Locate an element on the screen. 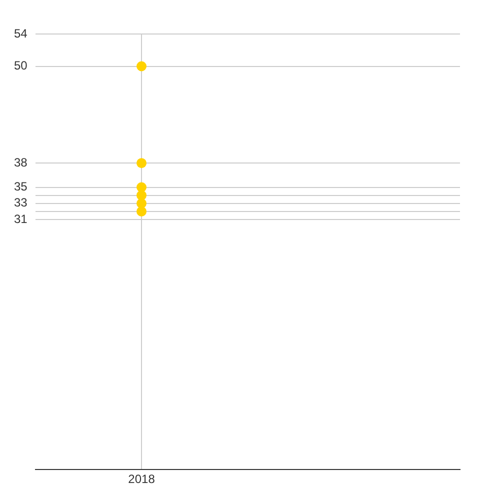  y-tick-label: 50 is located at coordinates (21, 65).